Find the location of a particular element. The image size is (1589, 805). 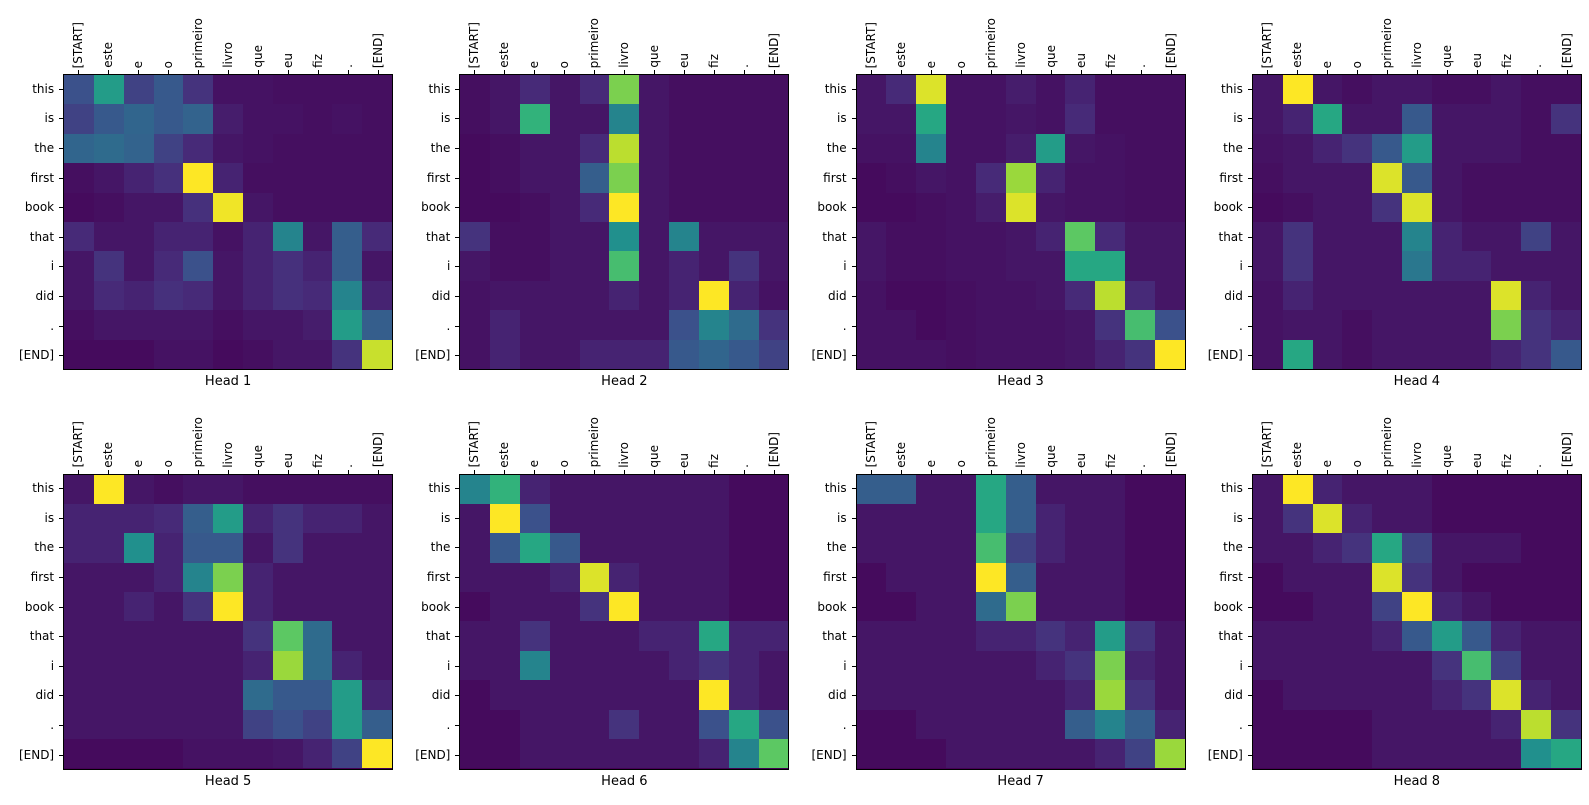

x-tick-label: o is located at coordinates (960, 464).